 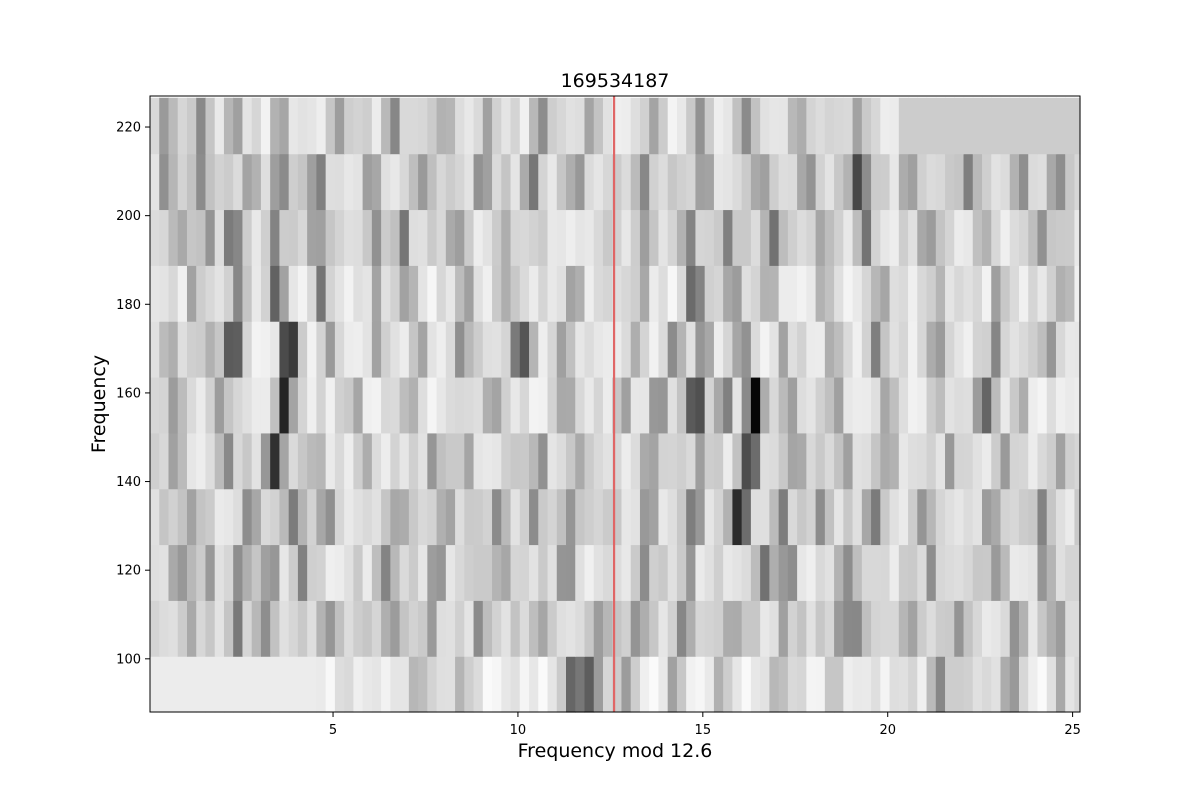 What do you see at coordinates (615, 751) in the screenshot?
I see `x-axis-label: Frequency mod 12.6` at bounding box center [615, 751].